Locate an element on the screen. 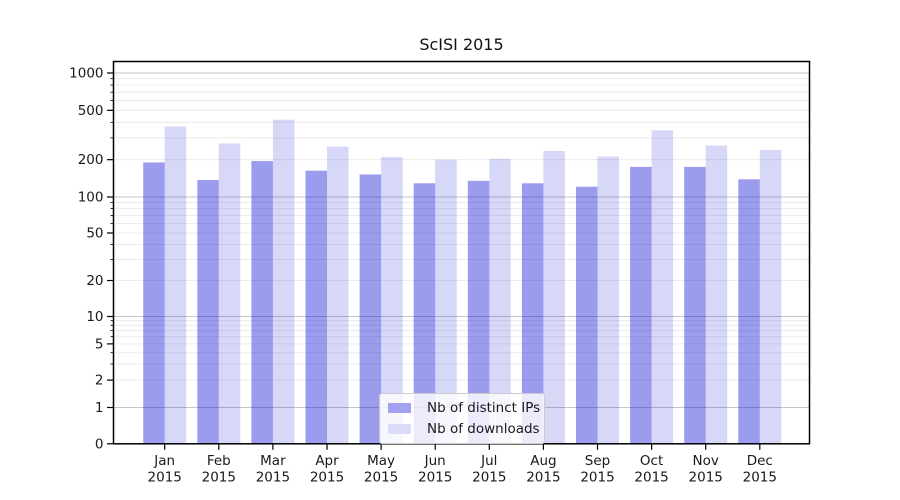 The width and height of the screenshot is (900, 500). legend-item-downloads: Nb of downloads is located at coordinates (463, 429).